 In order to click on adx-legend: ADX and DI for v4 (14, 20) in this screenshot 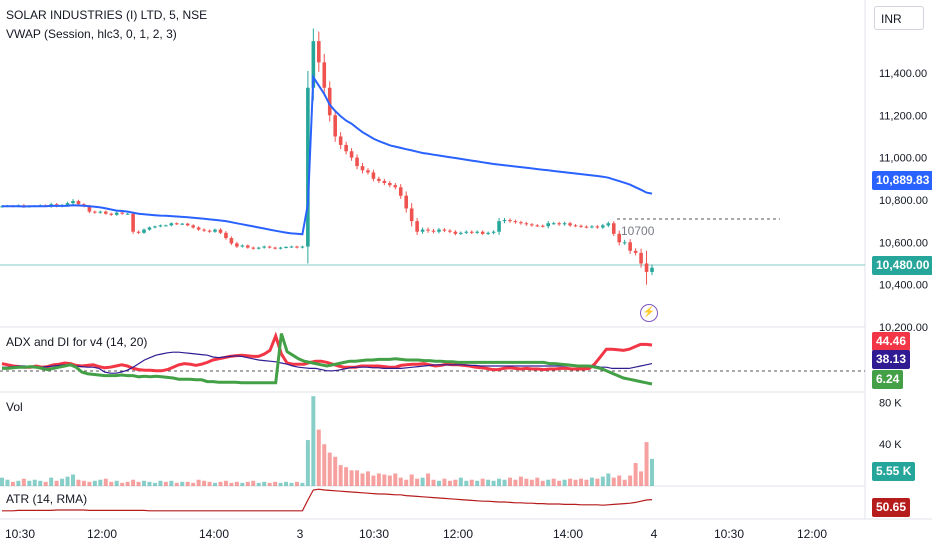, I will do `click(77, 342)`.